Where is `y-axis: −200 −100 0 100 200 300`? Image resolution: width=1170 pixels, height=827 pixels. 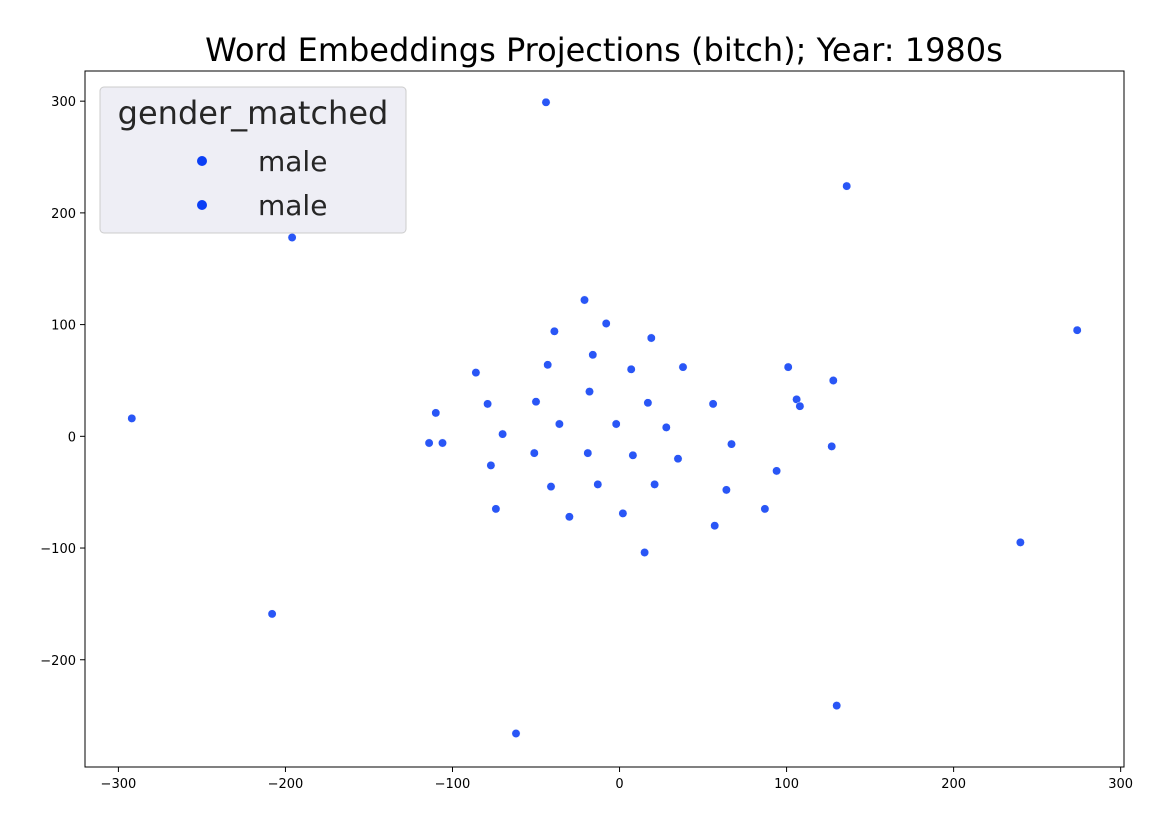 y-axis: −200 −100 0 100 200 300 is located at coordinates (62, 382).